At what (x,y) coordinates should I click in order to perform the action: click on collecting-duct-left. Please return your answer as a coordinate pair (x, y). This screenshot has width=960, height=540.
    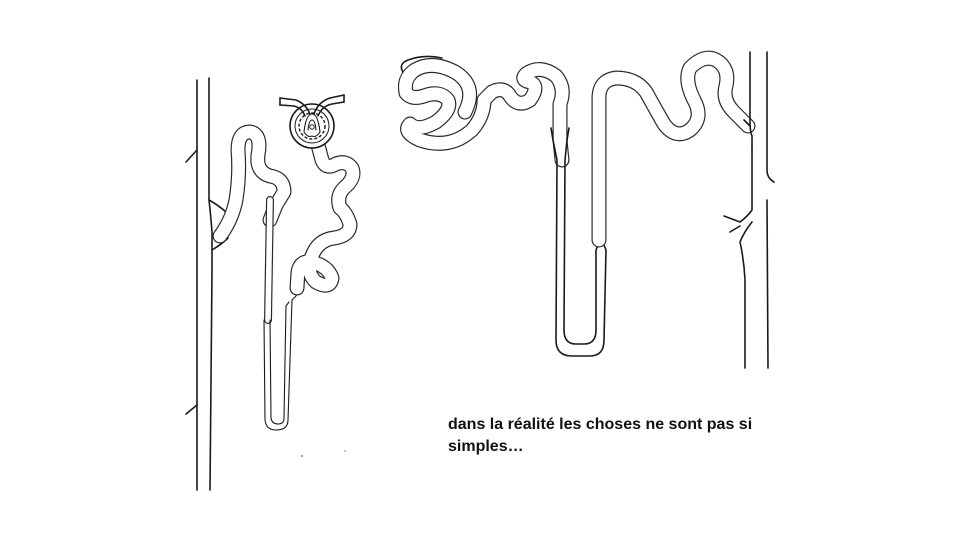
    Looking at the image, I should click on (207, 284).